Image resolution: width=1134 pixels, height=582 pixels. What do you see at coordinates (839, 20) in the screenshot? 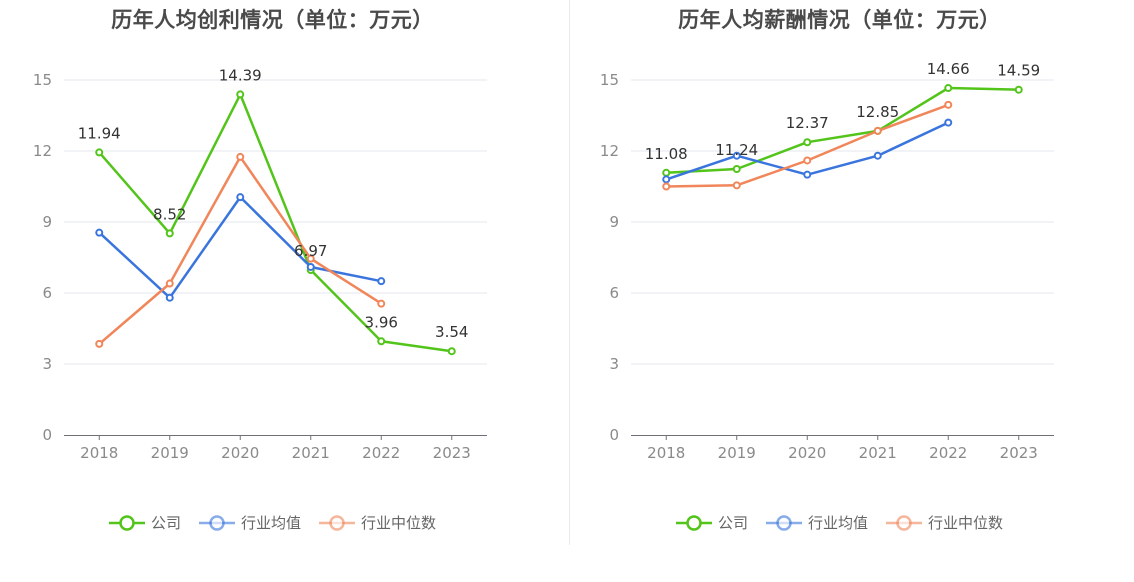
I see `chart-title: 历年人均薪酬情况（单位：万元）` at bounding box center [839, 20].